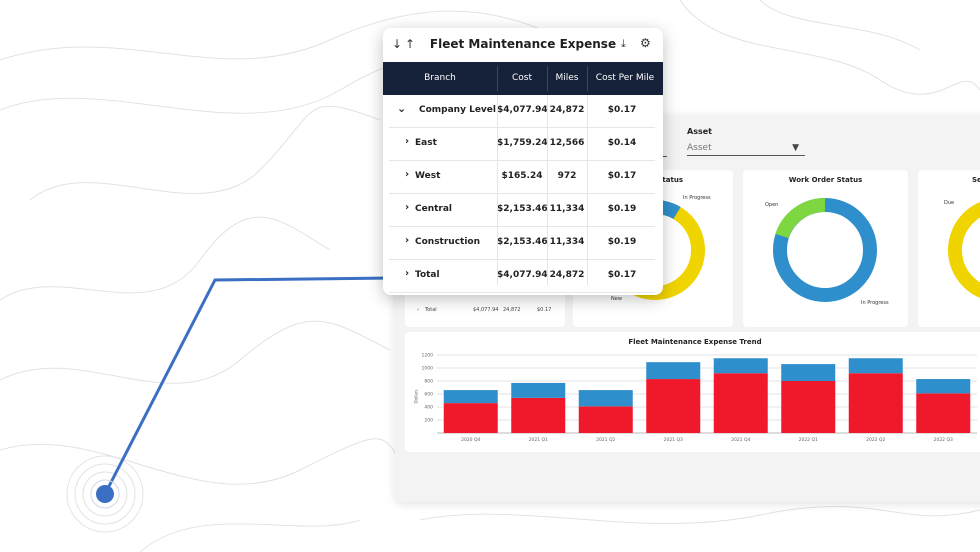  I want to click on chart-title: Fleet Maintenance Expense Trend, so click(695, 342).